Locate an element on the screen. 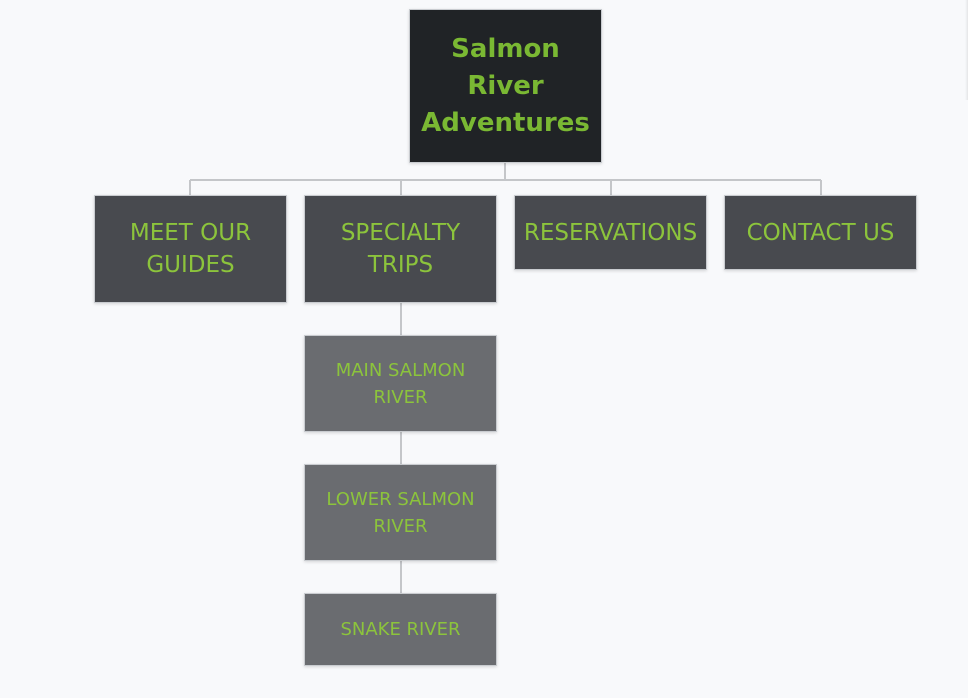 This screenshot has width=968, height=698. node-label: CONTACT US is located at coordinates (820, 232).